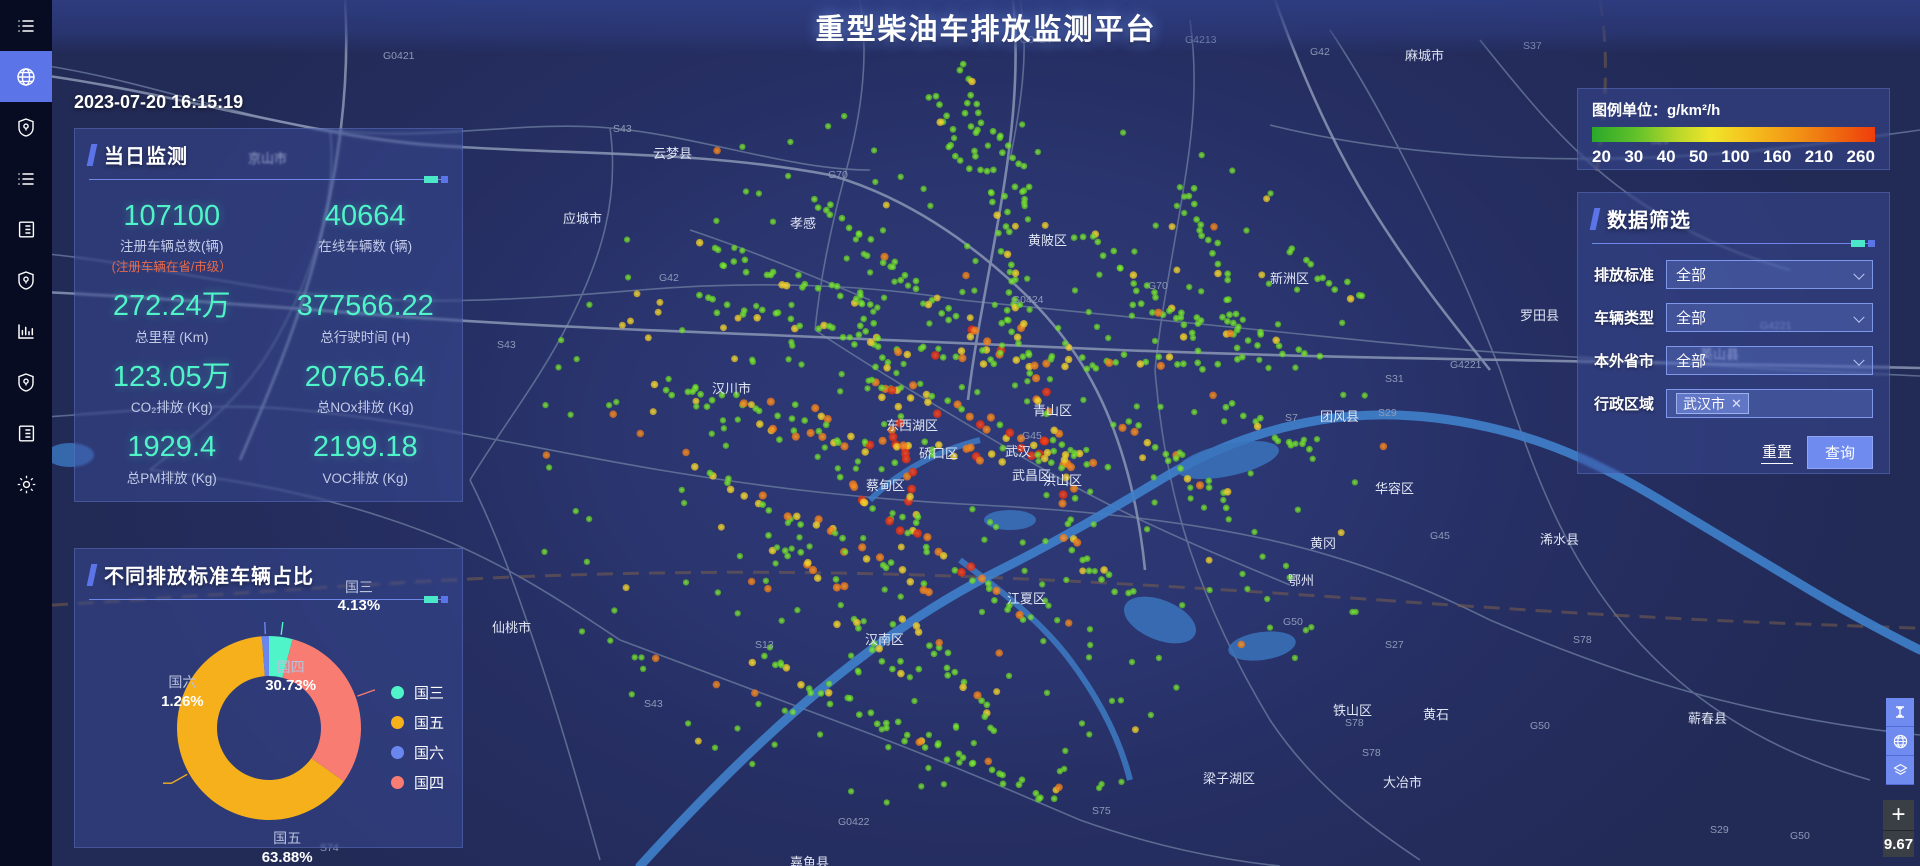  Describe the element at coordinates (365, 247) in the screenshot. I see `stat-label: 在线车辆数 (辆)` at that location.